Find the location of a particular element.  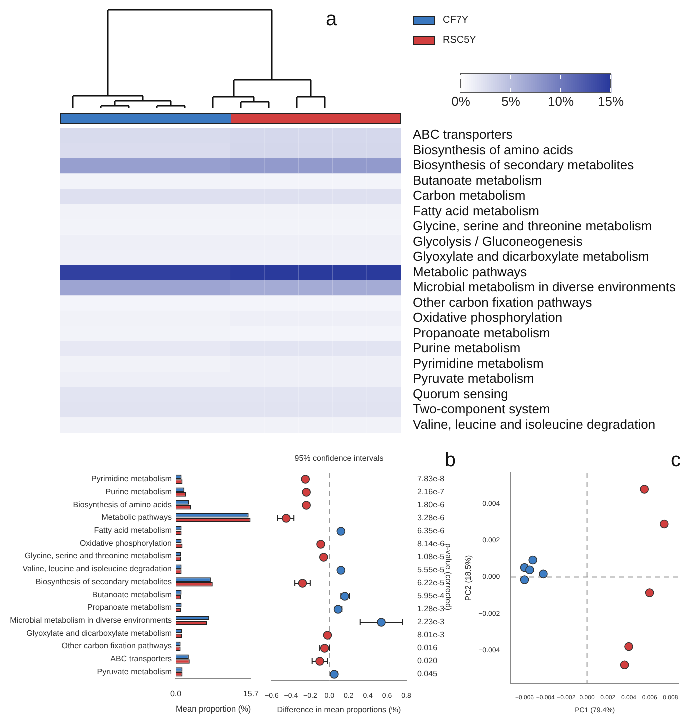

color-bar-label: 5% is located at coordinates (511, 102).